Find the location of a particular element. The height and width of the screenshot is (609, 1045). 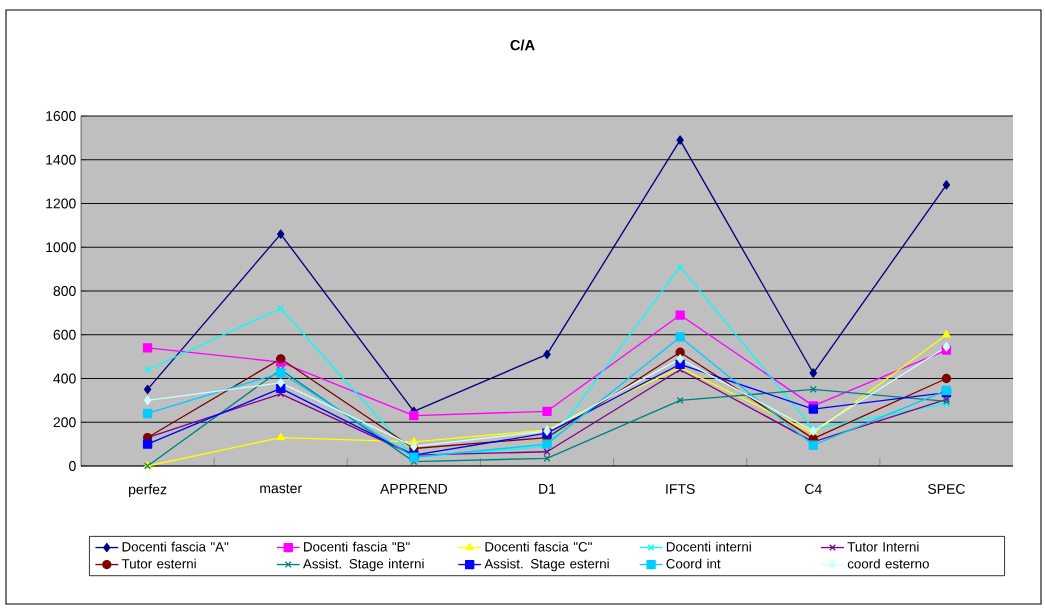

y-tick-label: 1600 is located at coordinates (61, 116).